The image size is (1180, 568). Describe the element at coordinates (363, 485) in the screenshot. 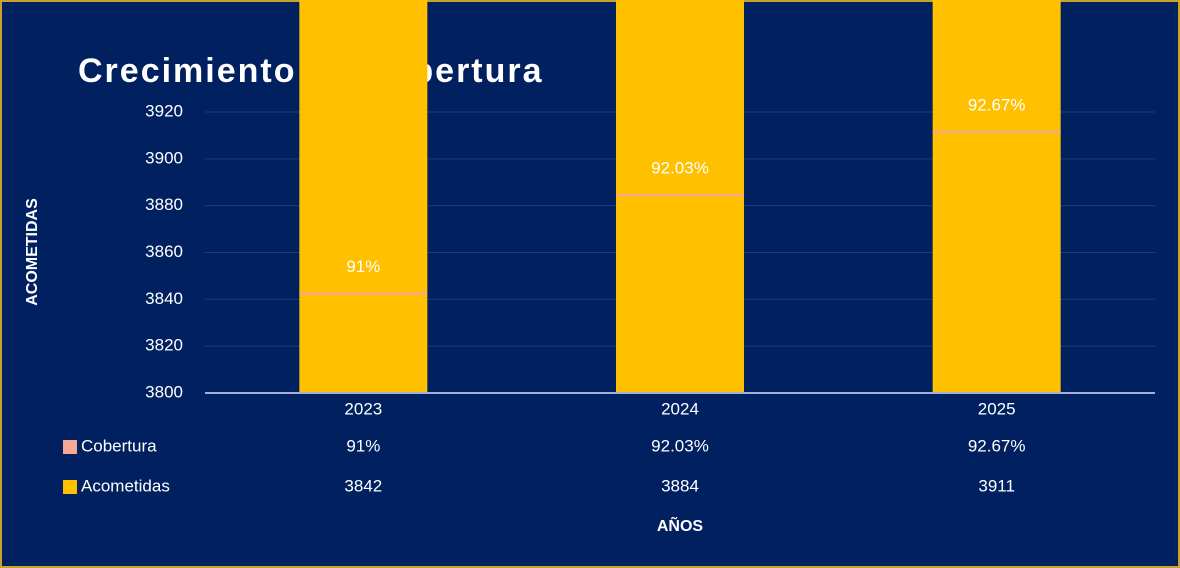

I see `table-cell: 3842` at that location.